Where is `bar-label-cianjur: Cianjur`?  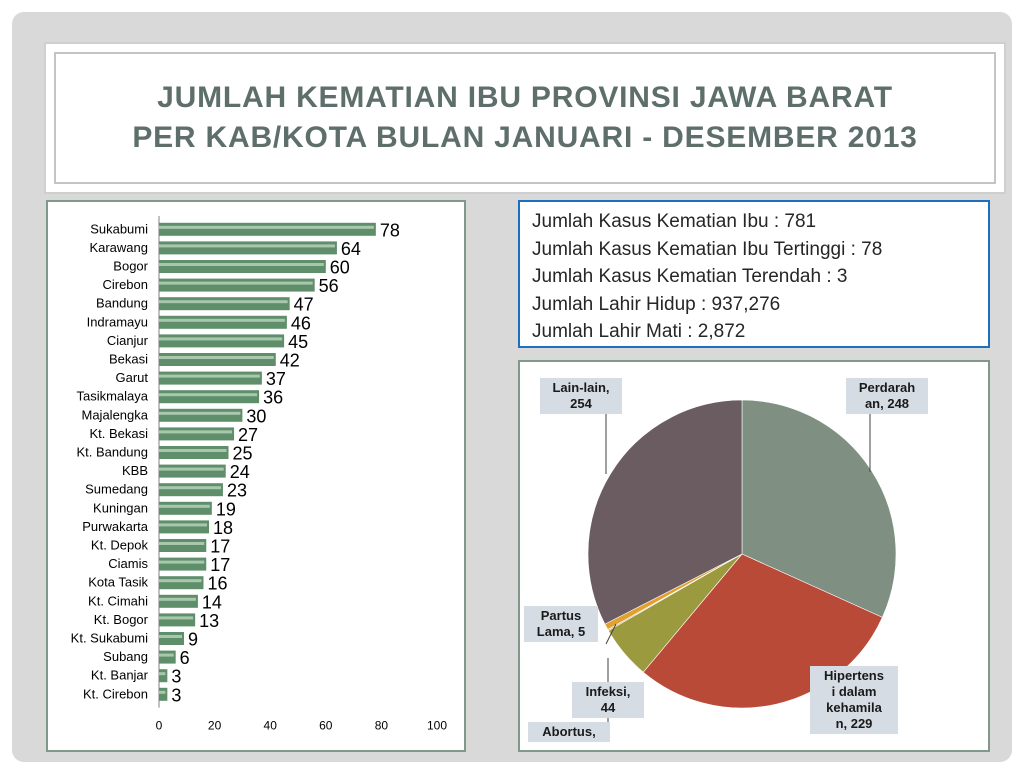 bar-label-cianjur: Cianjur is located at coordinates (128, 340).